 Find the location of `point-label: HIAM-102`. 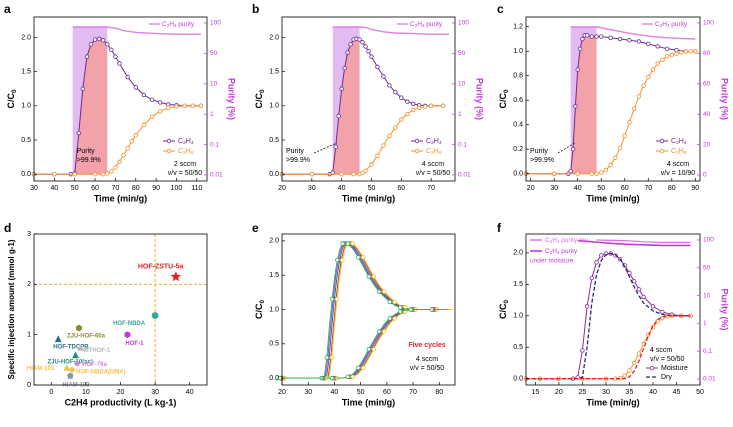

point-label: HIAM-102 is located at coordinates (76, 386).